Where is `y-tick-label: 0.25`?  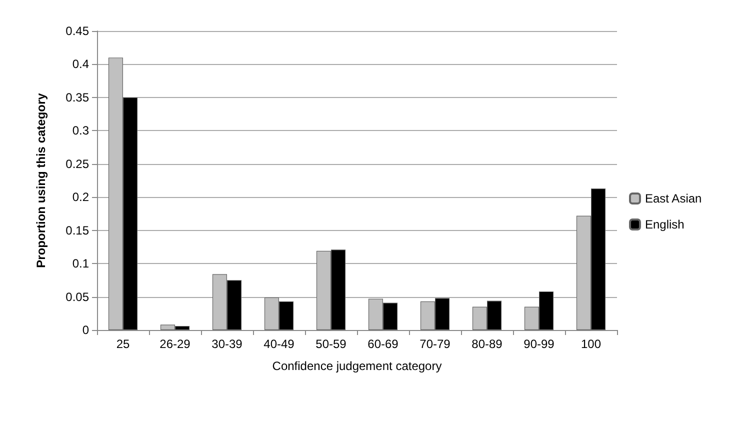 y-tick-label: 0.25 is located at coordinates (78, 163).